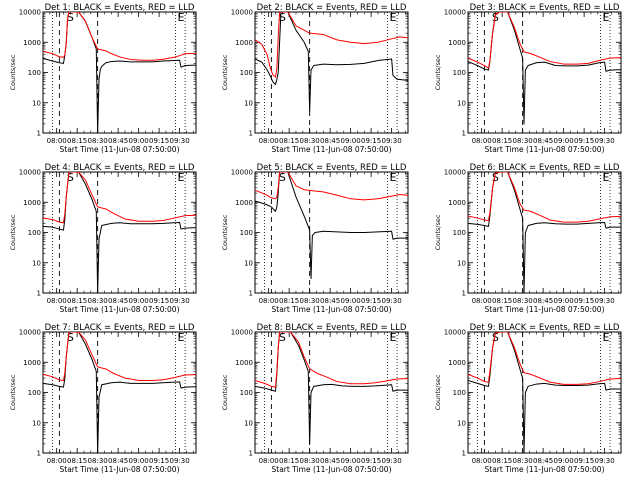  What do you see at coordinates (545, 328) in the screenshot?
I see `panel-title: Det 9: BLACK = Events, RED = LLD` at bounding box center [545, 328].